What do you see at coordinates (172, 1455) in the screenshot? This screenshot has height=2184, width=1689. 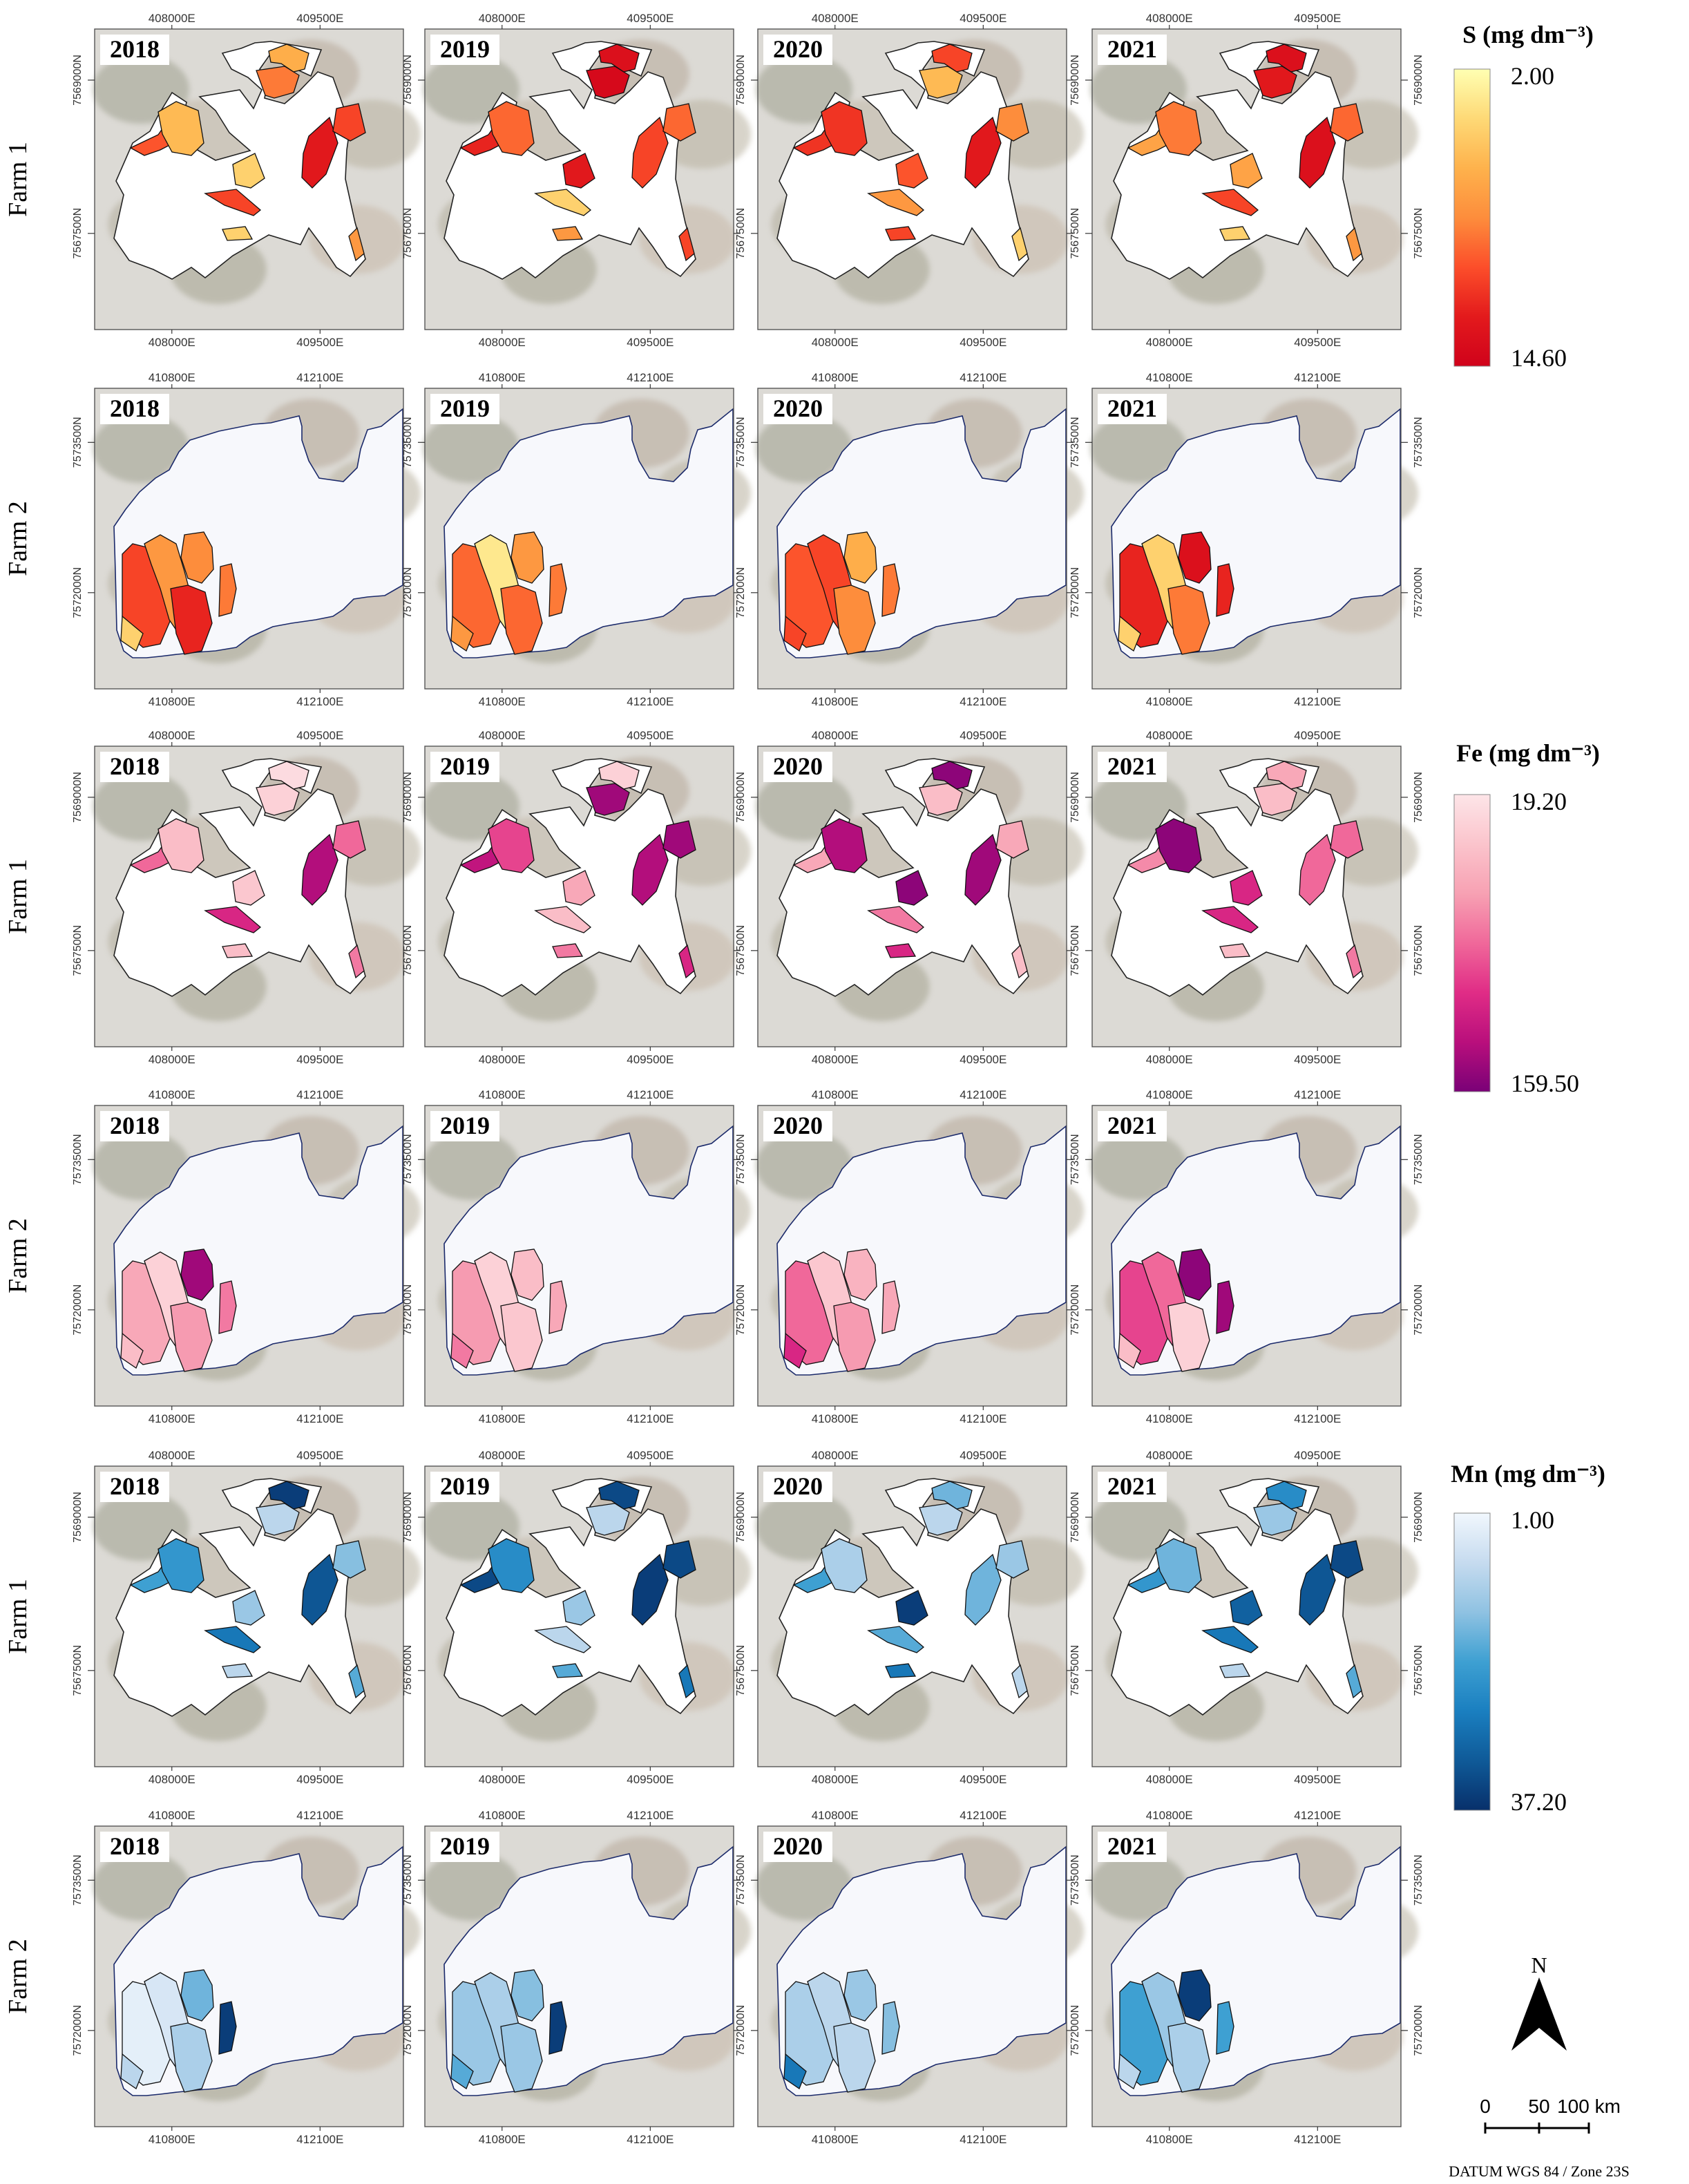 I see `axis-tick-label-x-top: 408000E` at bounding box center [172, 1455].